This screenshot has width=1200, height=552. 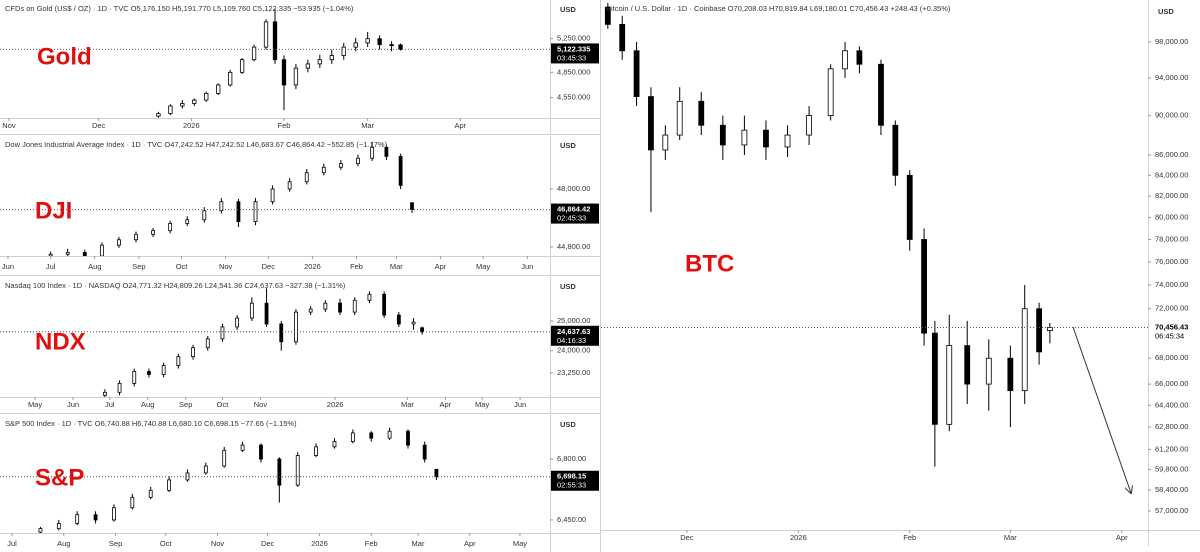 What do you see at coordinates (527, 266) in the screenshot?
I see `x-tick-label: Jun` at bounding box center [527, 266].